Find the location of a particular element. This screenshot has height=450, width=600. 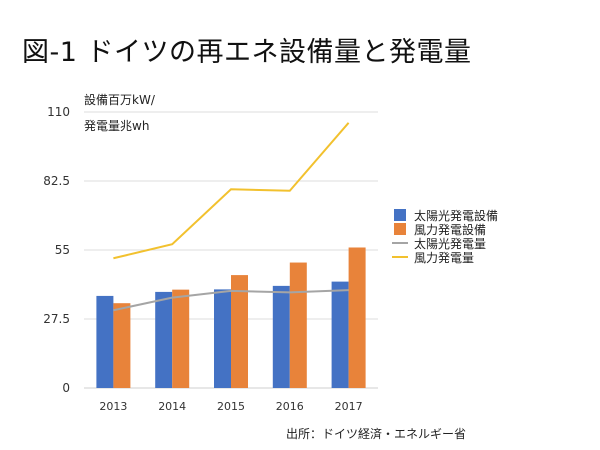

y-tick-label: 55 is located at coordinates (62, 250).